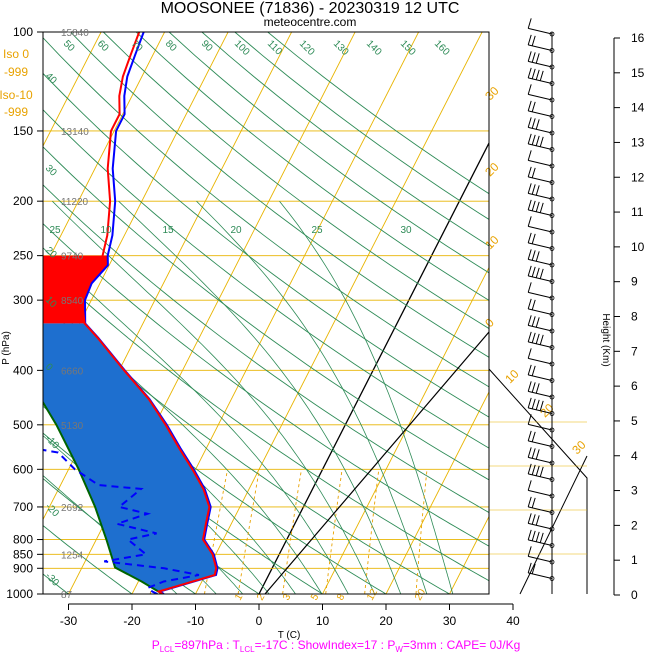  I want to click on y-tick-label: 250, so click(23, 256).